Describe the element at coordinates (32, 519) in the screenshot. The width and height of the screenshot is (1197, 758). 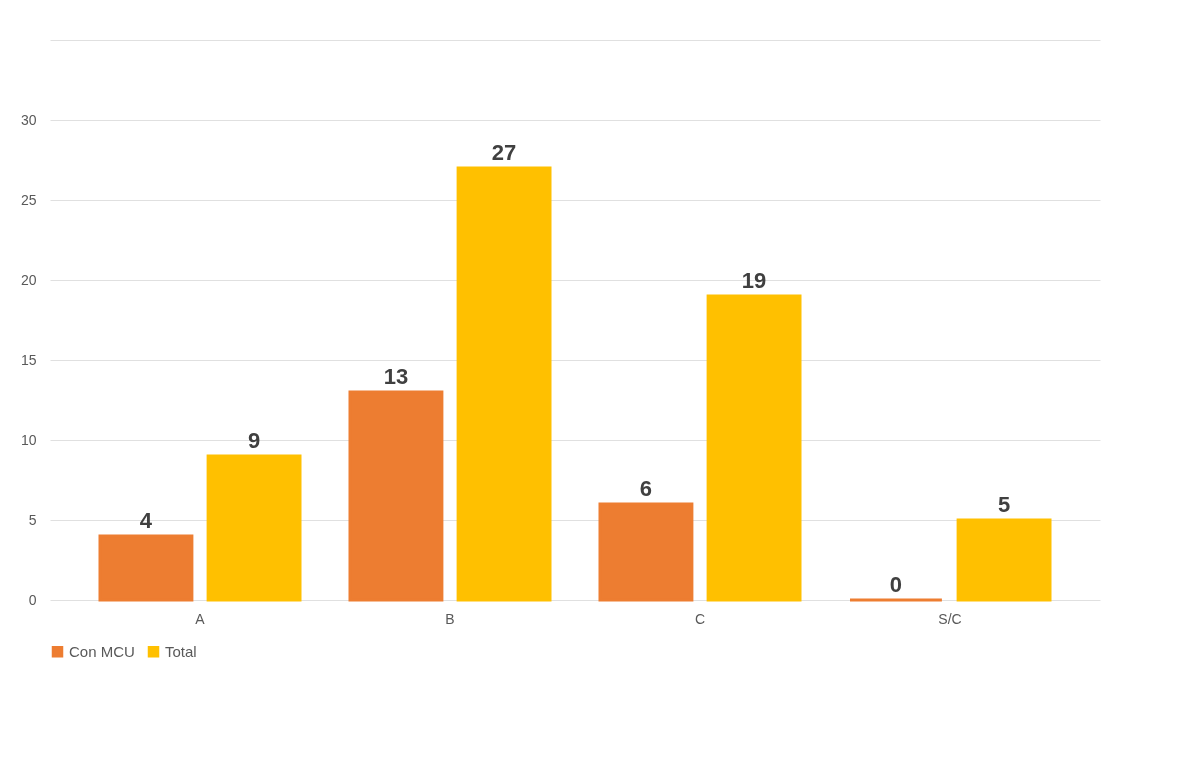
I see `y-tick-label: 5` at that location.